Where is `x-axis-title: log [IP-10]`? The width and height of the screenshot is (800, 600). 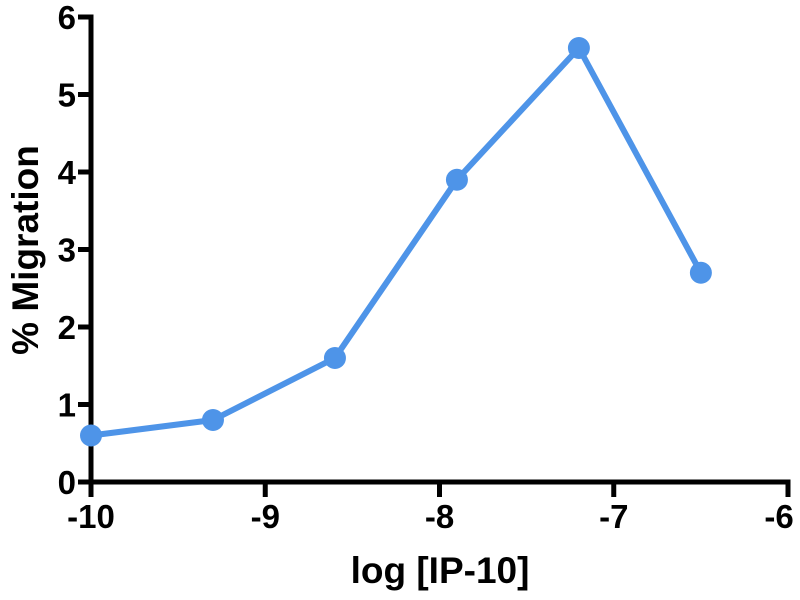
x-axis-title: log [IP-10] is located at coordinates (440, 570).